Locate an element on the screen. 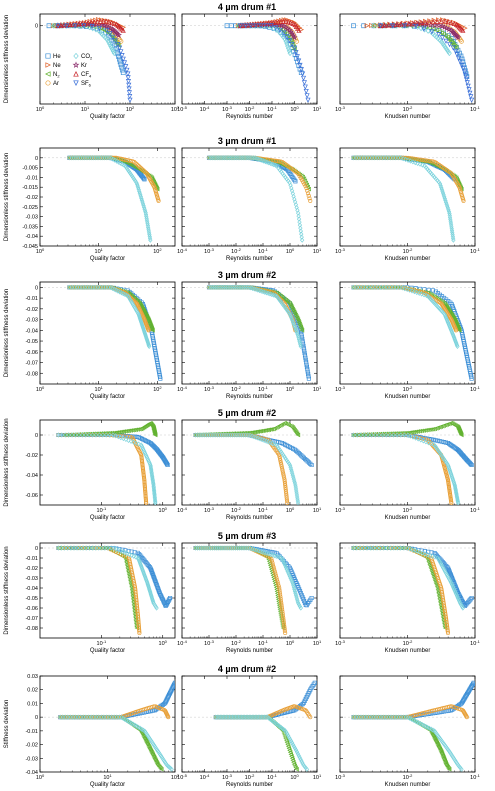 This screenshot has width=495, height=791. y-tick-label: -0.05 is located at coordinates (31, 342).